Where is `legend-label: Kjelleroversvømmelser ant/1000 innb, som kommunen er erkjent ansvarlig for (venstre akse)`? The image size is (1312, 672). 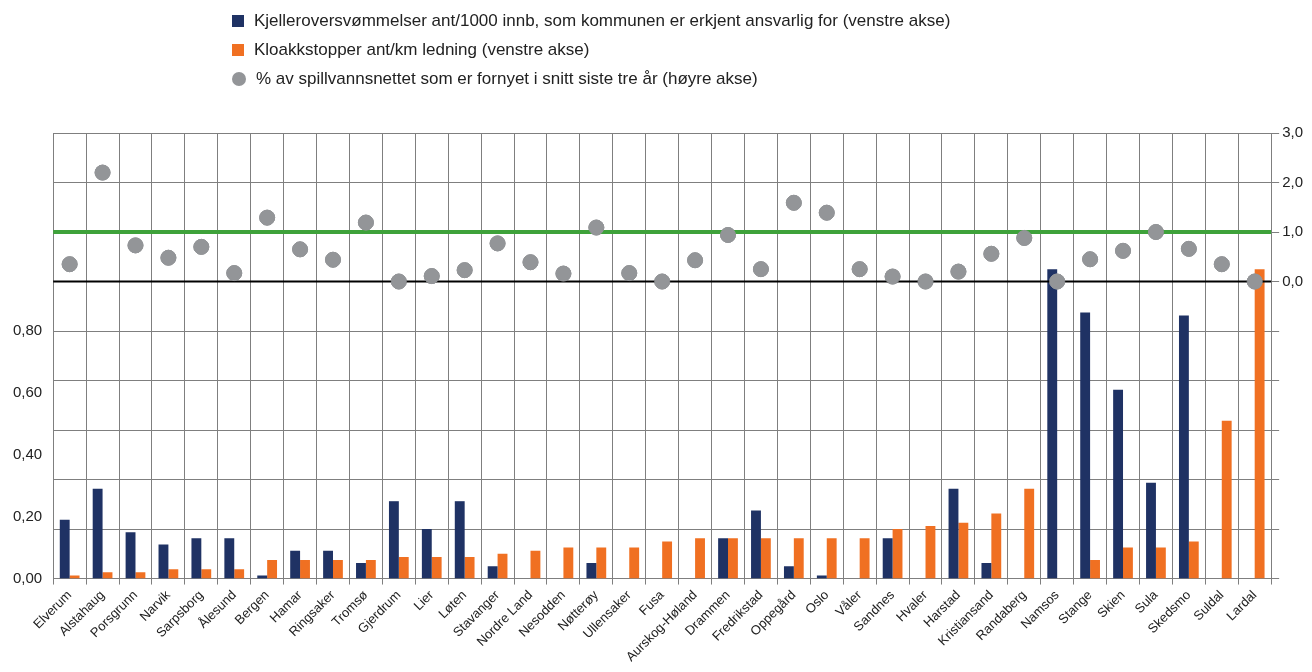
legend-label: Kjelleroversvømmelser ant/1000 innb, som kommunen er erkjent ansvarlig for (venstre akse) is located at coordinates (602, 20).